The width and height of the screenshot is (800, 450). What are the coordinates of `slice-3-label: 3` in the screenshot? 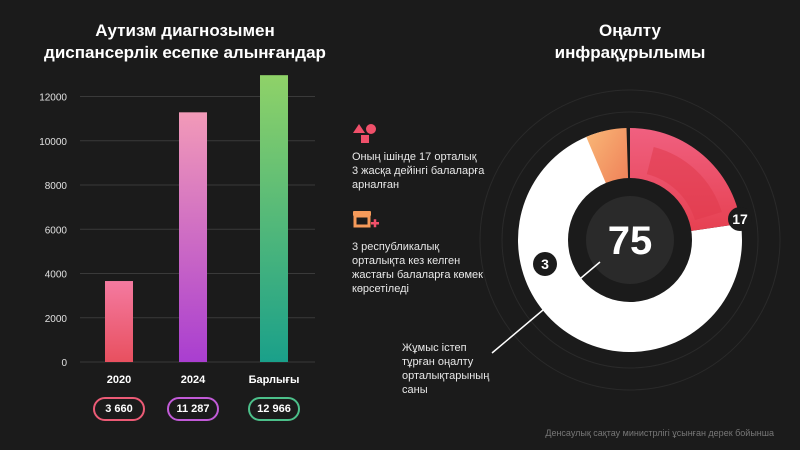 It's located at (545, 264).